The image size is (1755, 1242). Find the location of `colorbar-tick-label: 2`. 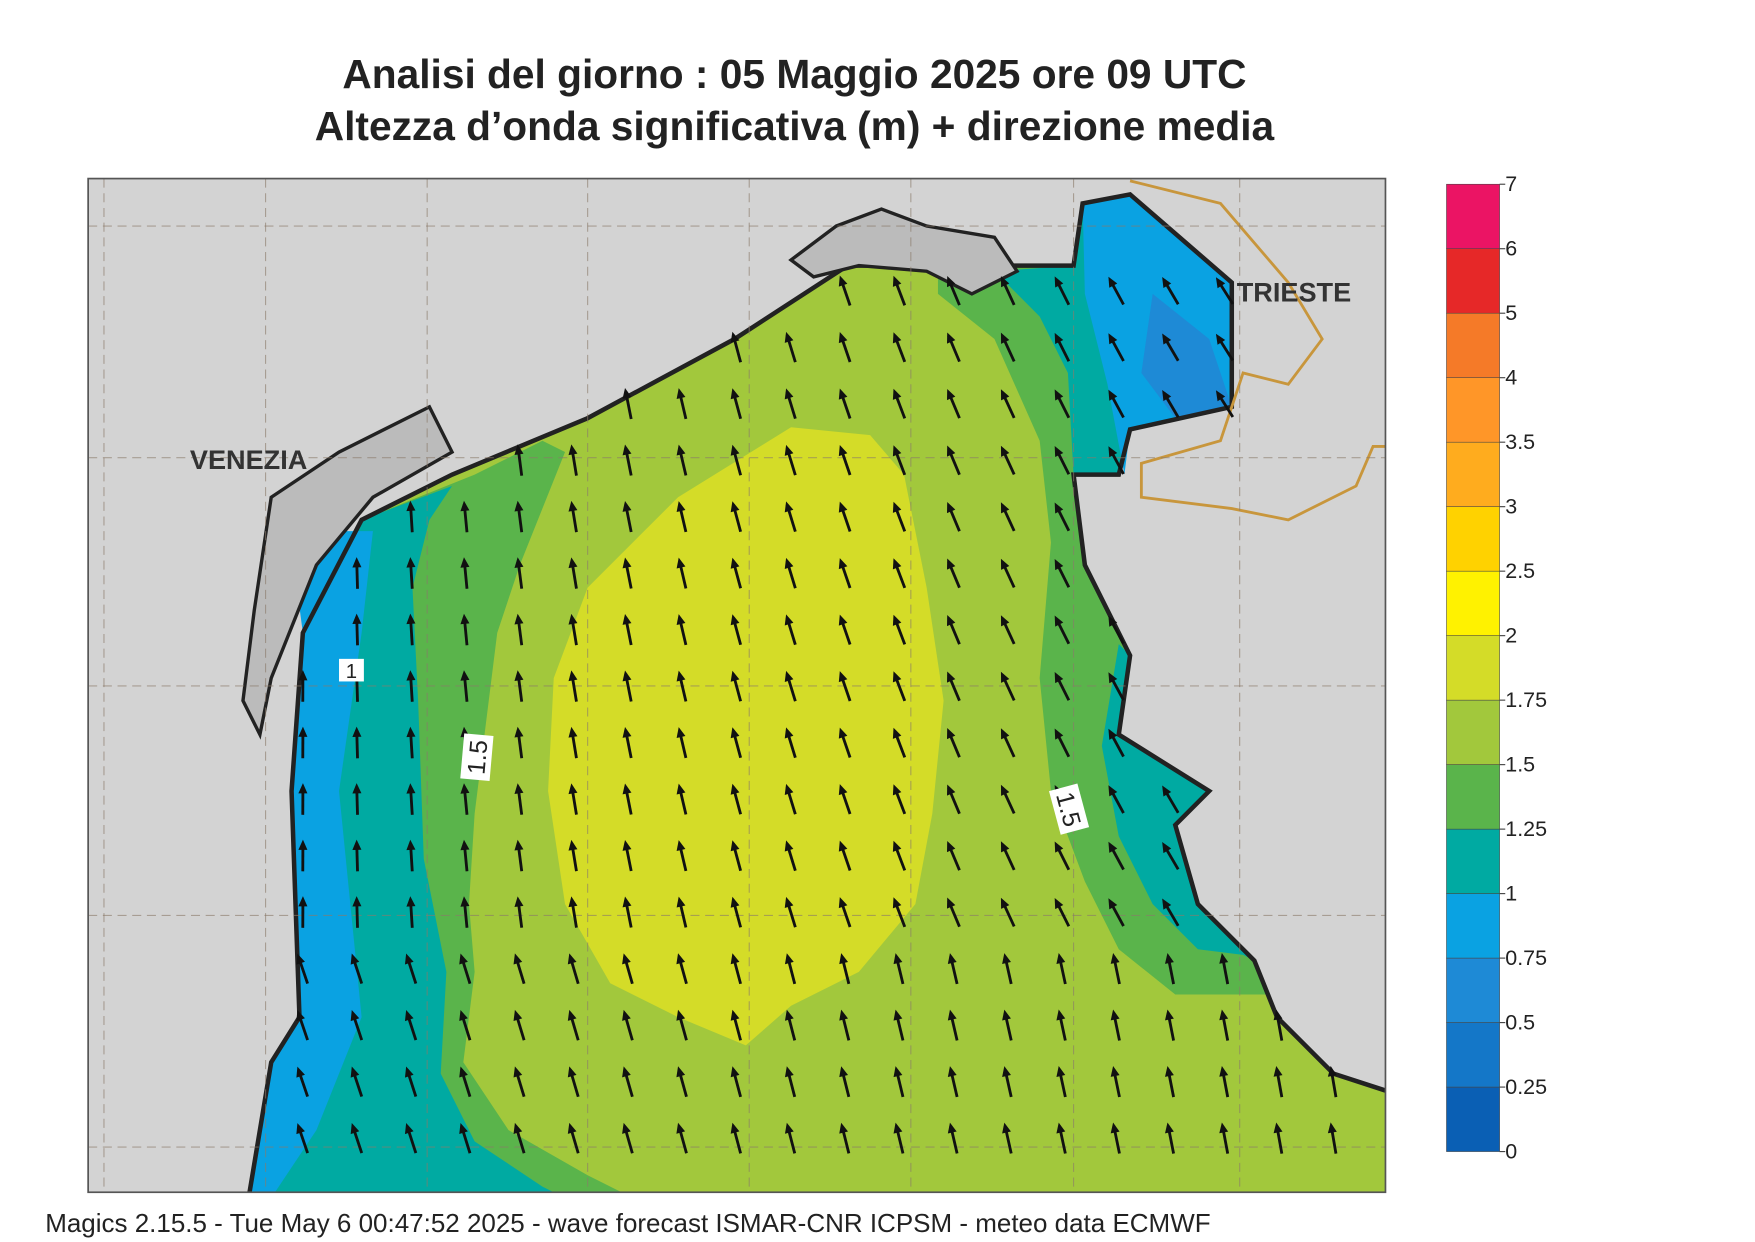

colorbar-tick-label: 2 is located at coordinates (1511, 635).